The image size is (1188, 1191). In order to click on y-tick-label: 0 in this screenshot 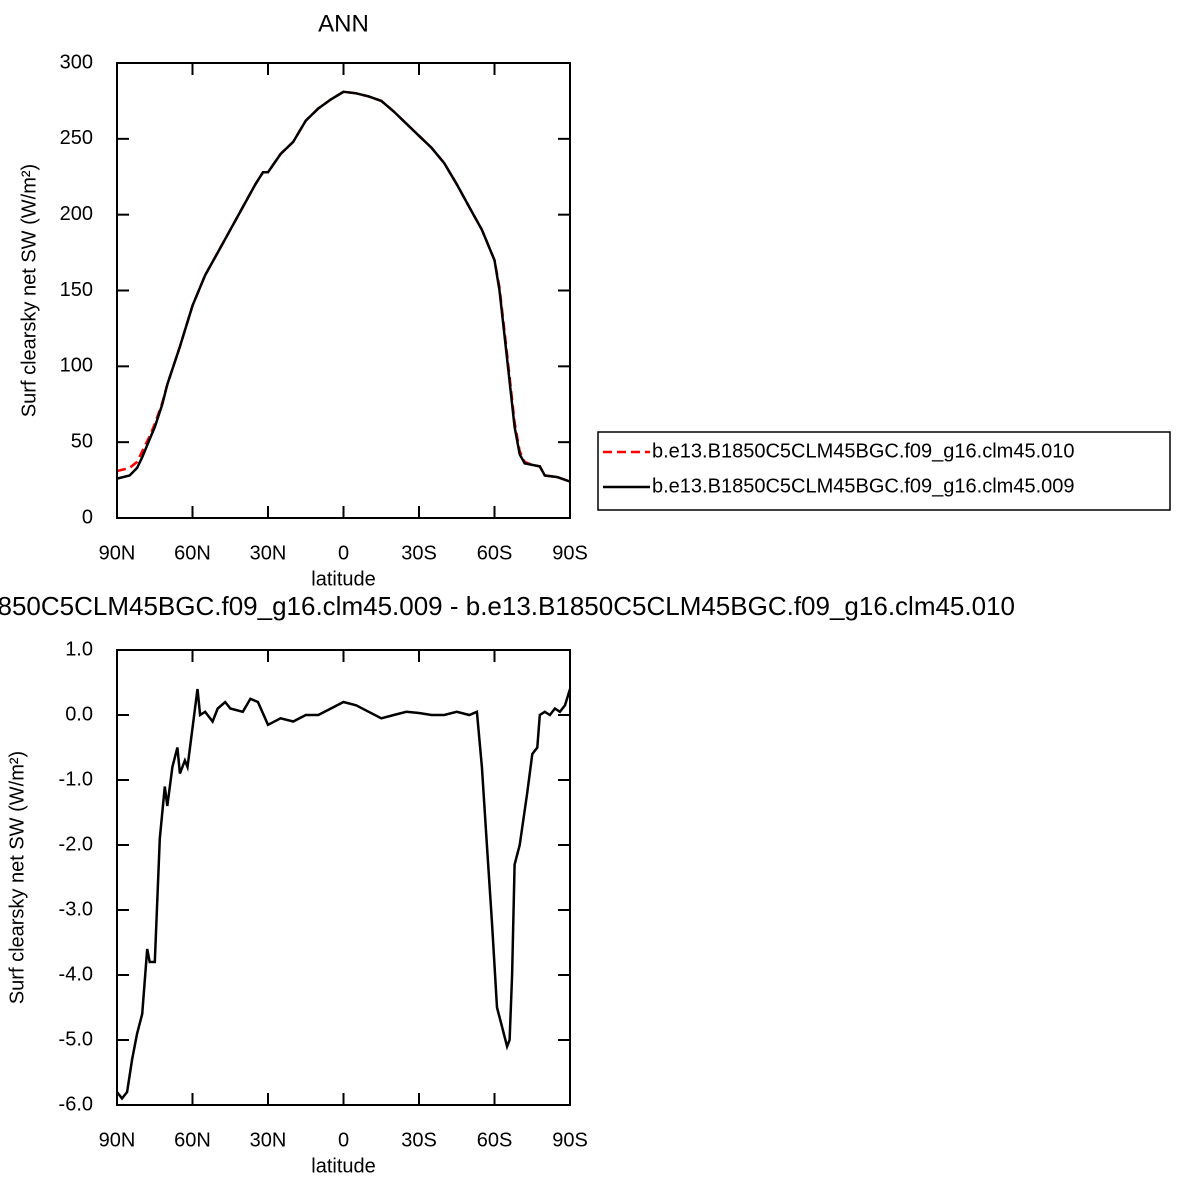, I will do `click(87, 517)`.